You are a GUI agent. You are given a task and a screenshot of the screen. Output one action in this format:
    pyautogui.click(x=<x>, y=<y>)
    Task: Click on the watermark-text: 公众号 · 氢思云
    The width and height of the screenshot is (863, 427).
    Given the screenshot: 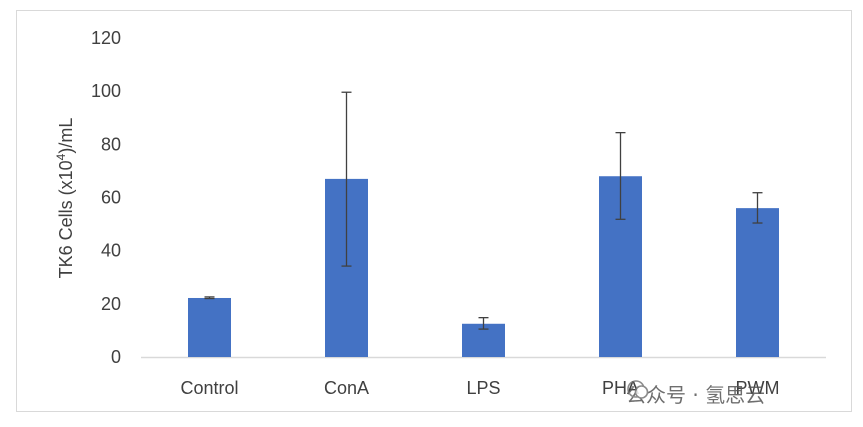 What is the action you would take?
    pyautogui.click(x=696, y=394)
    